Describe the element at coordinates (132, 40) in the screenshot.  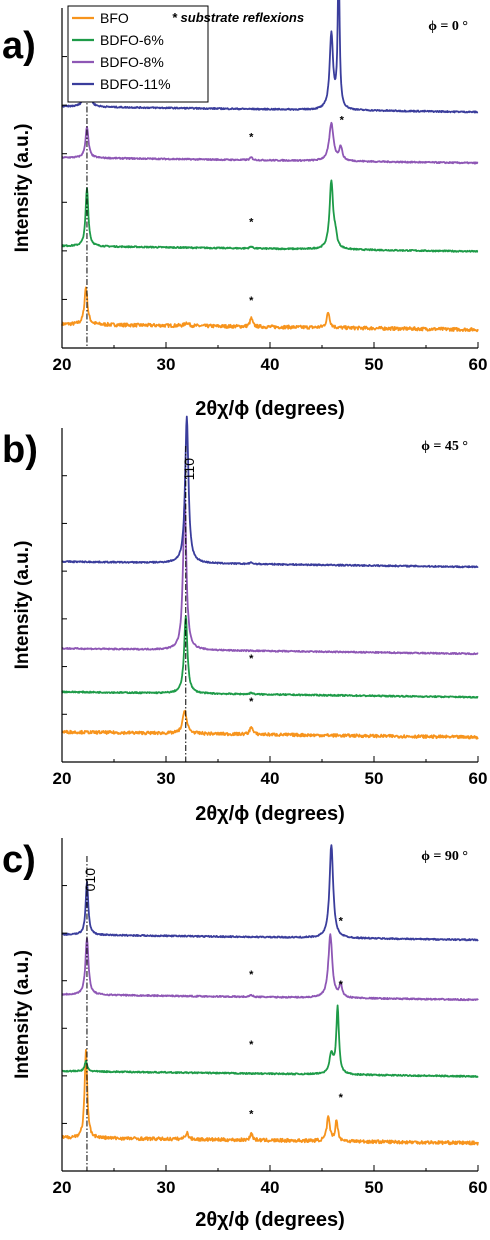
I see `legend-entry: BDFO-6%` at that location.